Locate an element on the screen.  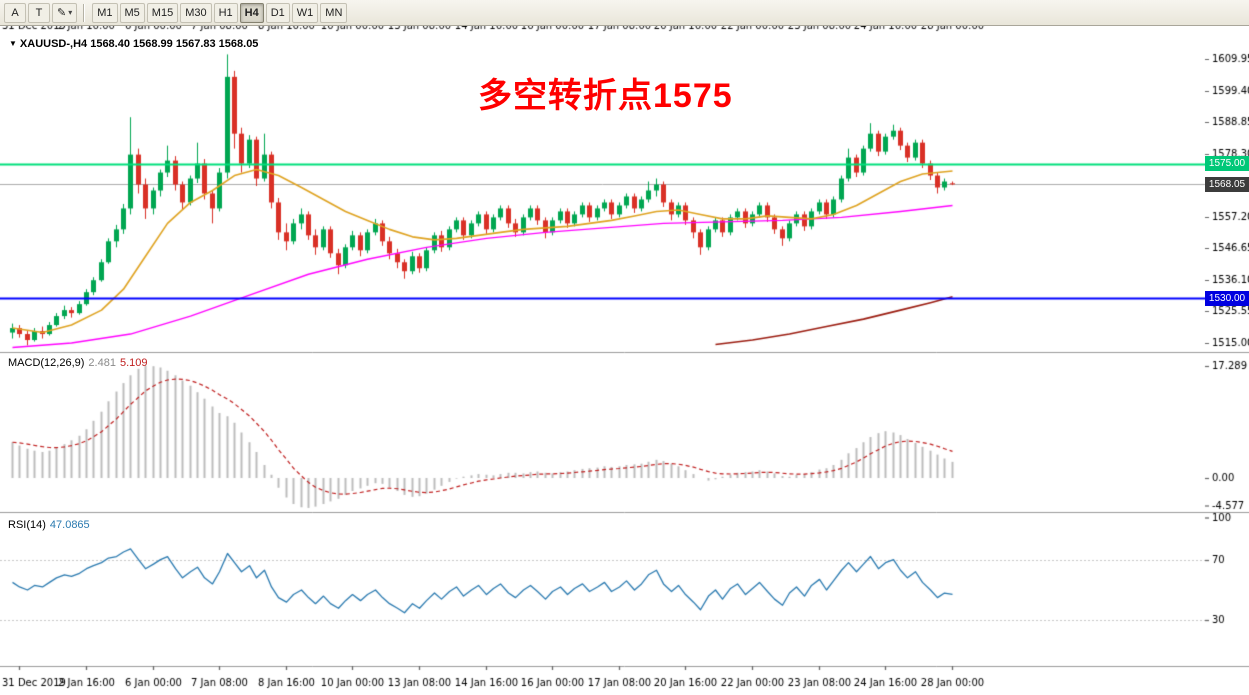
timeframe-m5-button: M5 is located at coordinates (132, 12).